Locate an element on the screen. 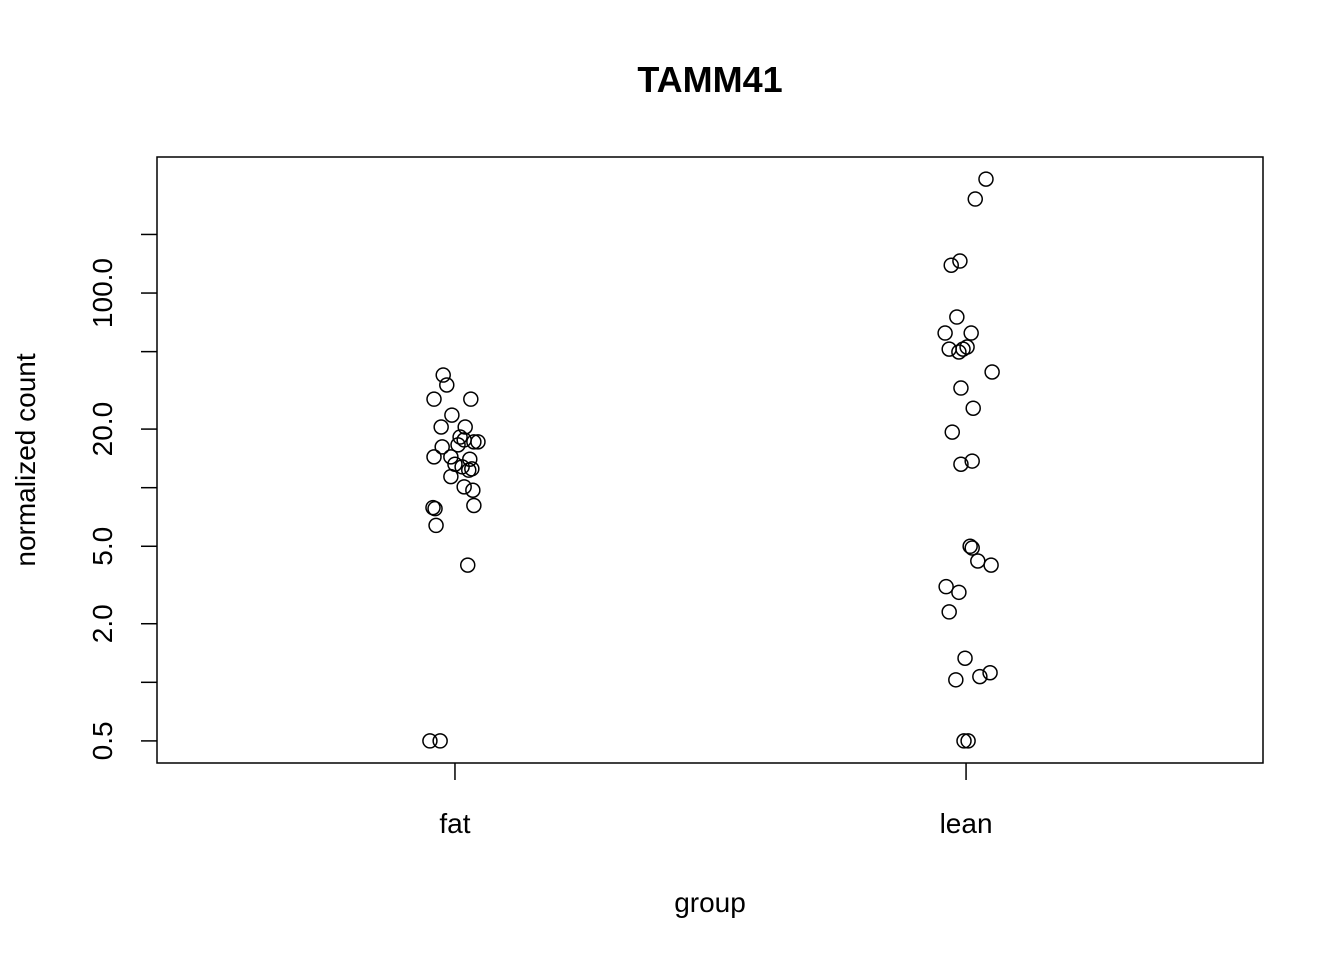 The image size is (1344, 960). y-axis-label: normalized count is located at coordinates (25, 459).